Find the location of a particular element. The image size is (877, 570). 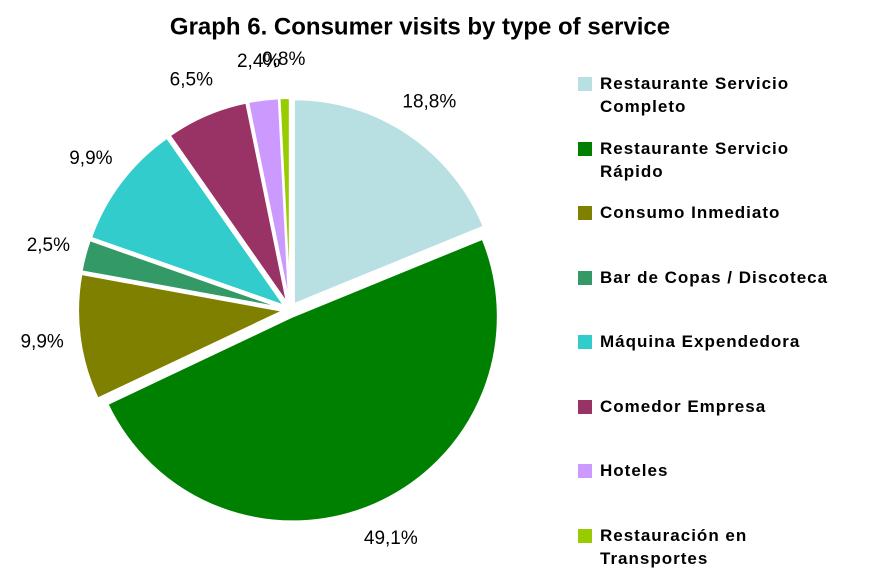

legend-label: Restauración en Transportes is located at coordinates (674, 546).